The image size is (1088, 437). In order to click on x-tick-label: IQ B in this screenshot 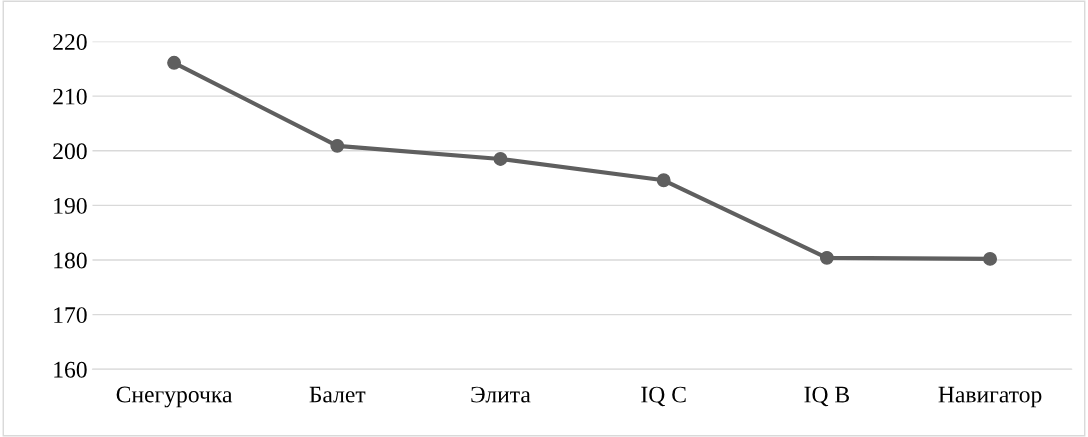, I will do `click(827, 396)`.